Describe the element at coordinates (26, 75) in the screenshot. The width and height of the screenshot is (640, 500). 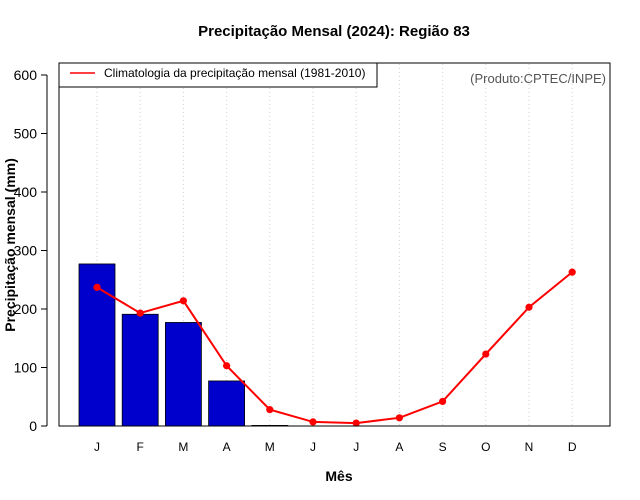
I see `y-tick-label: 600` at that location.